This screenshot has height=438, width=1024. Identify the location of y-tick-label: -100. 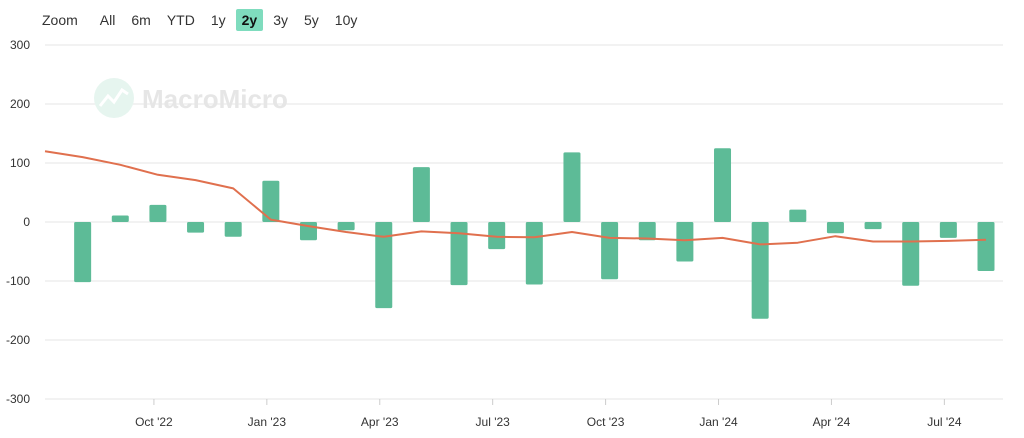
(18, 281).